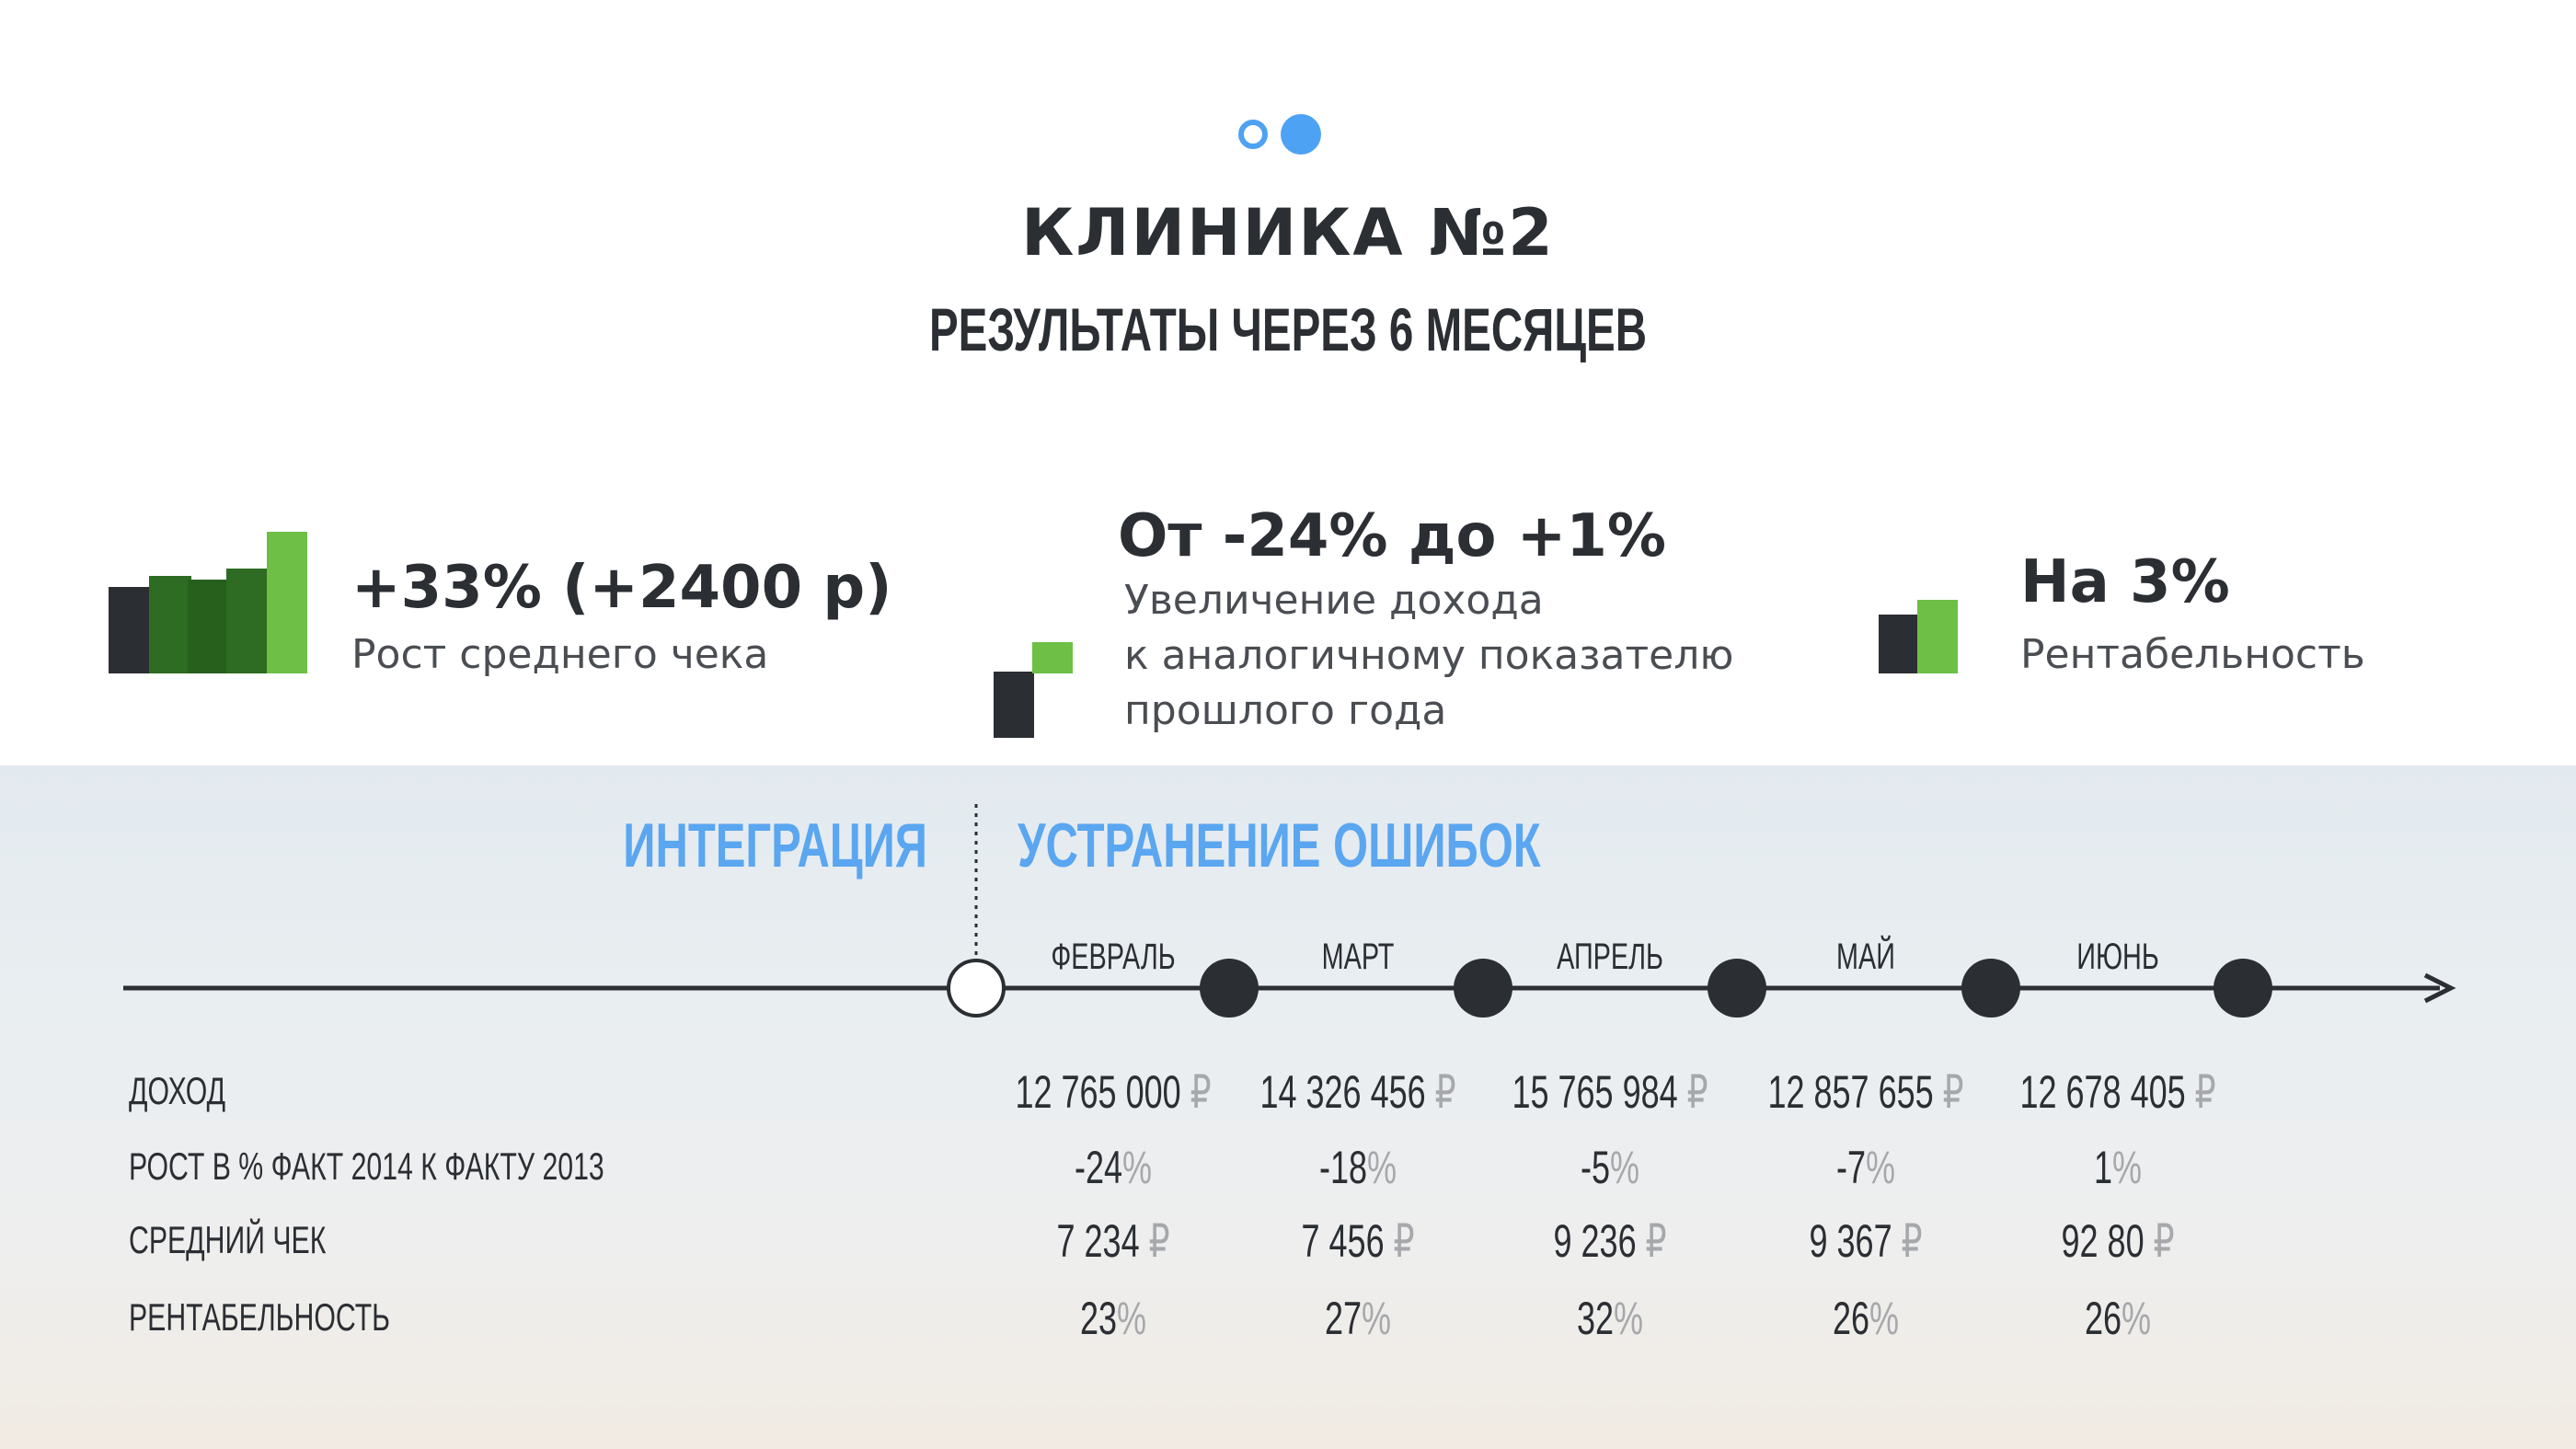 The width and height of the screenshot is (2576, 1449). Describe the element at coordinates (1595, 1092) in the screenshot. I see `cell-value: 15 765 984` at that location.